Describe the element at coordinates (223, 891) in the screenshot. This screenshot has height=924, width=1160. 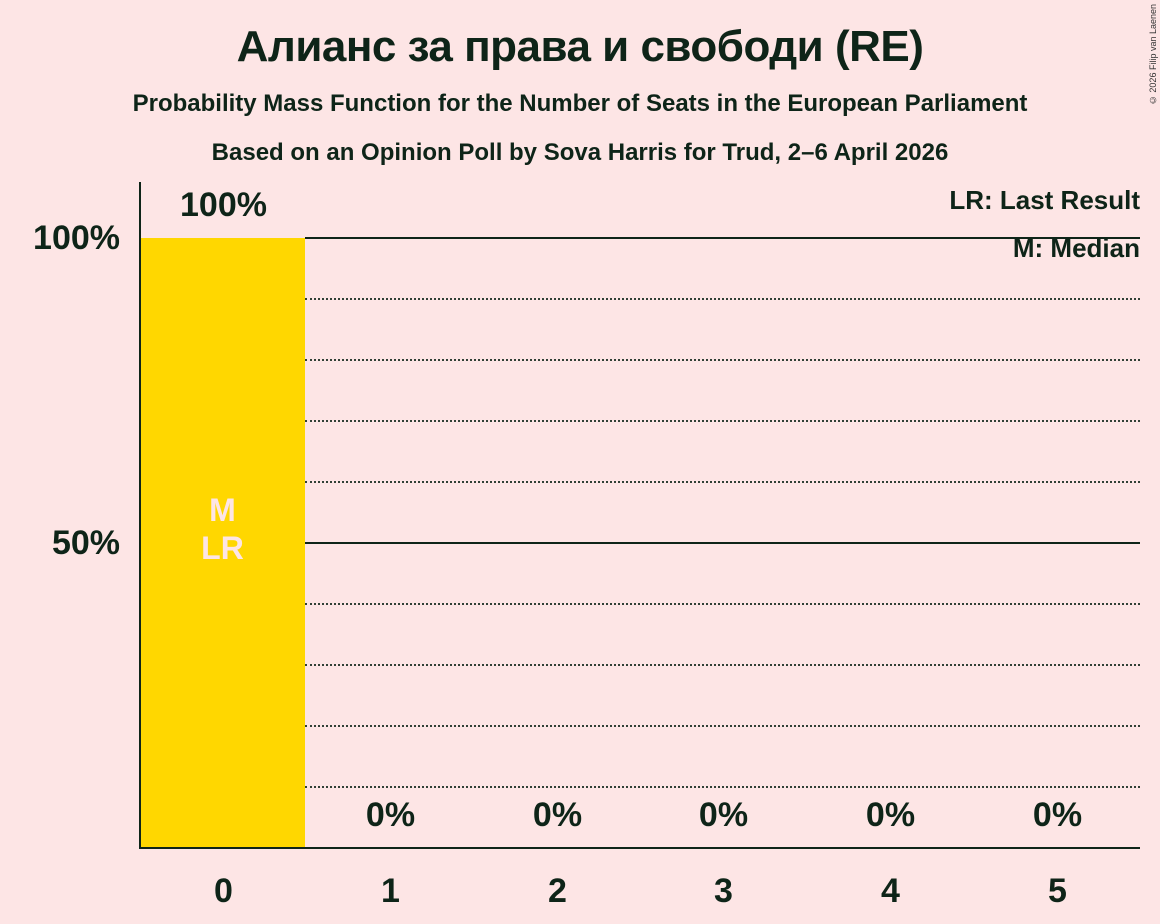
I see `x-tick-0: 0` at that location.